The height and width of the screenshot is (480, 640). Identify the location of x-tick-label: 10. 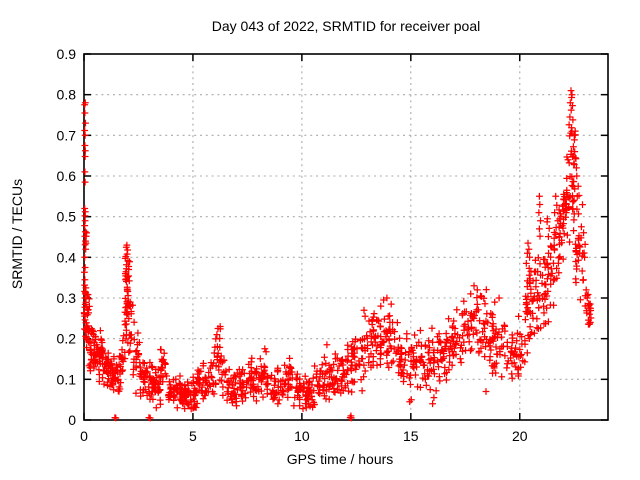
(302, 436).